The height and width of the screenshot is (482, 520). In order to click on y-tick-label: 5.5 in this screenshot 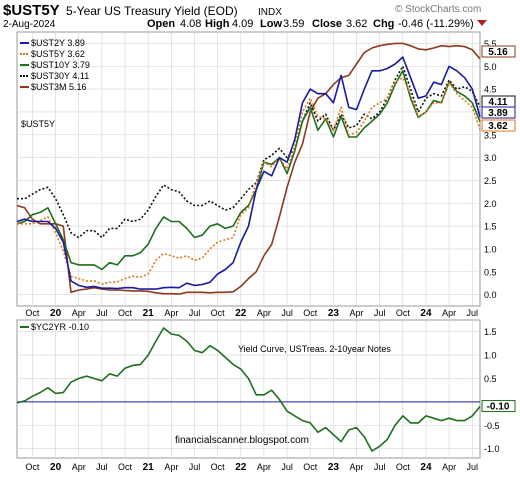, I will do `click(490, 44)`.